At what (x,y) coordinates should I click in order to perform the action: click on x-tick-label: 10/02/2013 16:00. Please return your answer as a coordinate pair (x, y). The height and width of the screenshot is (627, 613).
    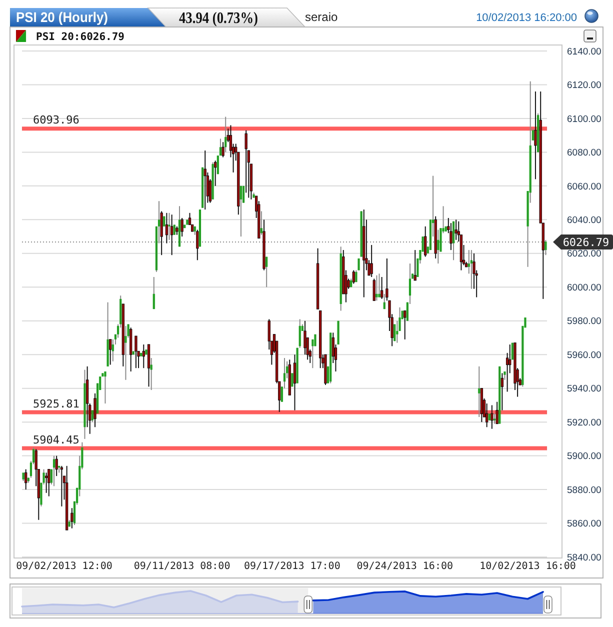
    Looking at the image, I should click on (528, 566).